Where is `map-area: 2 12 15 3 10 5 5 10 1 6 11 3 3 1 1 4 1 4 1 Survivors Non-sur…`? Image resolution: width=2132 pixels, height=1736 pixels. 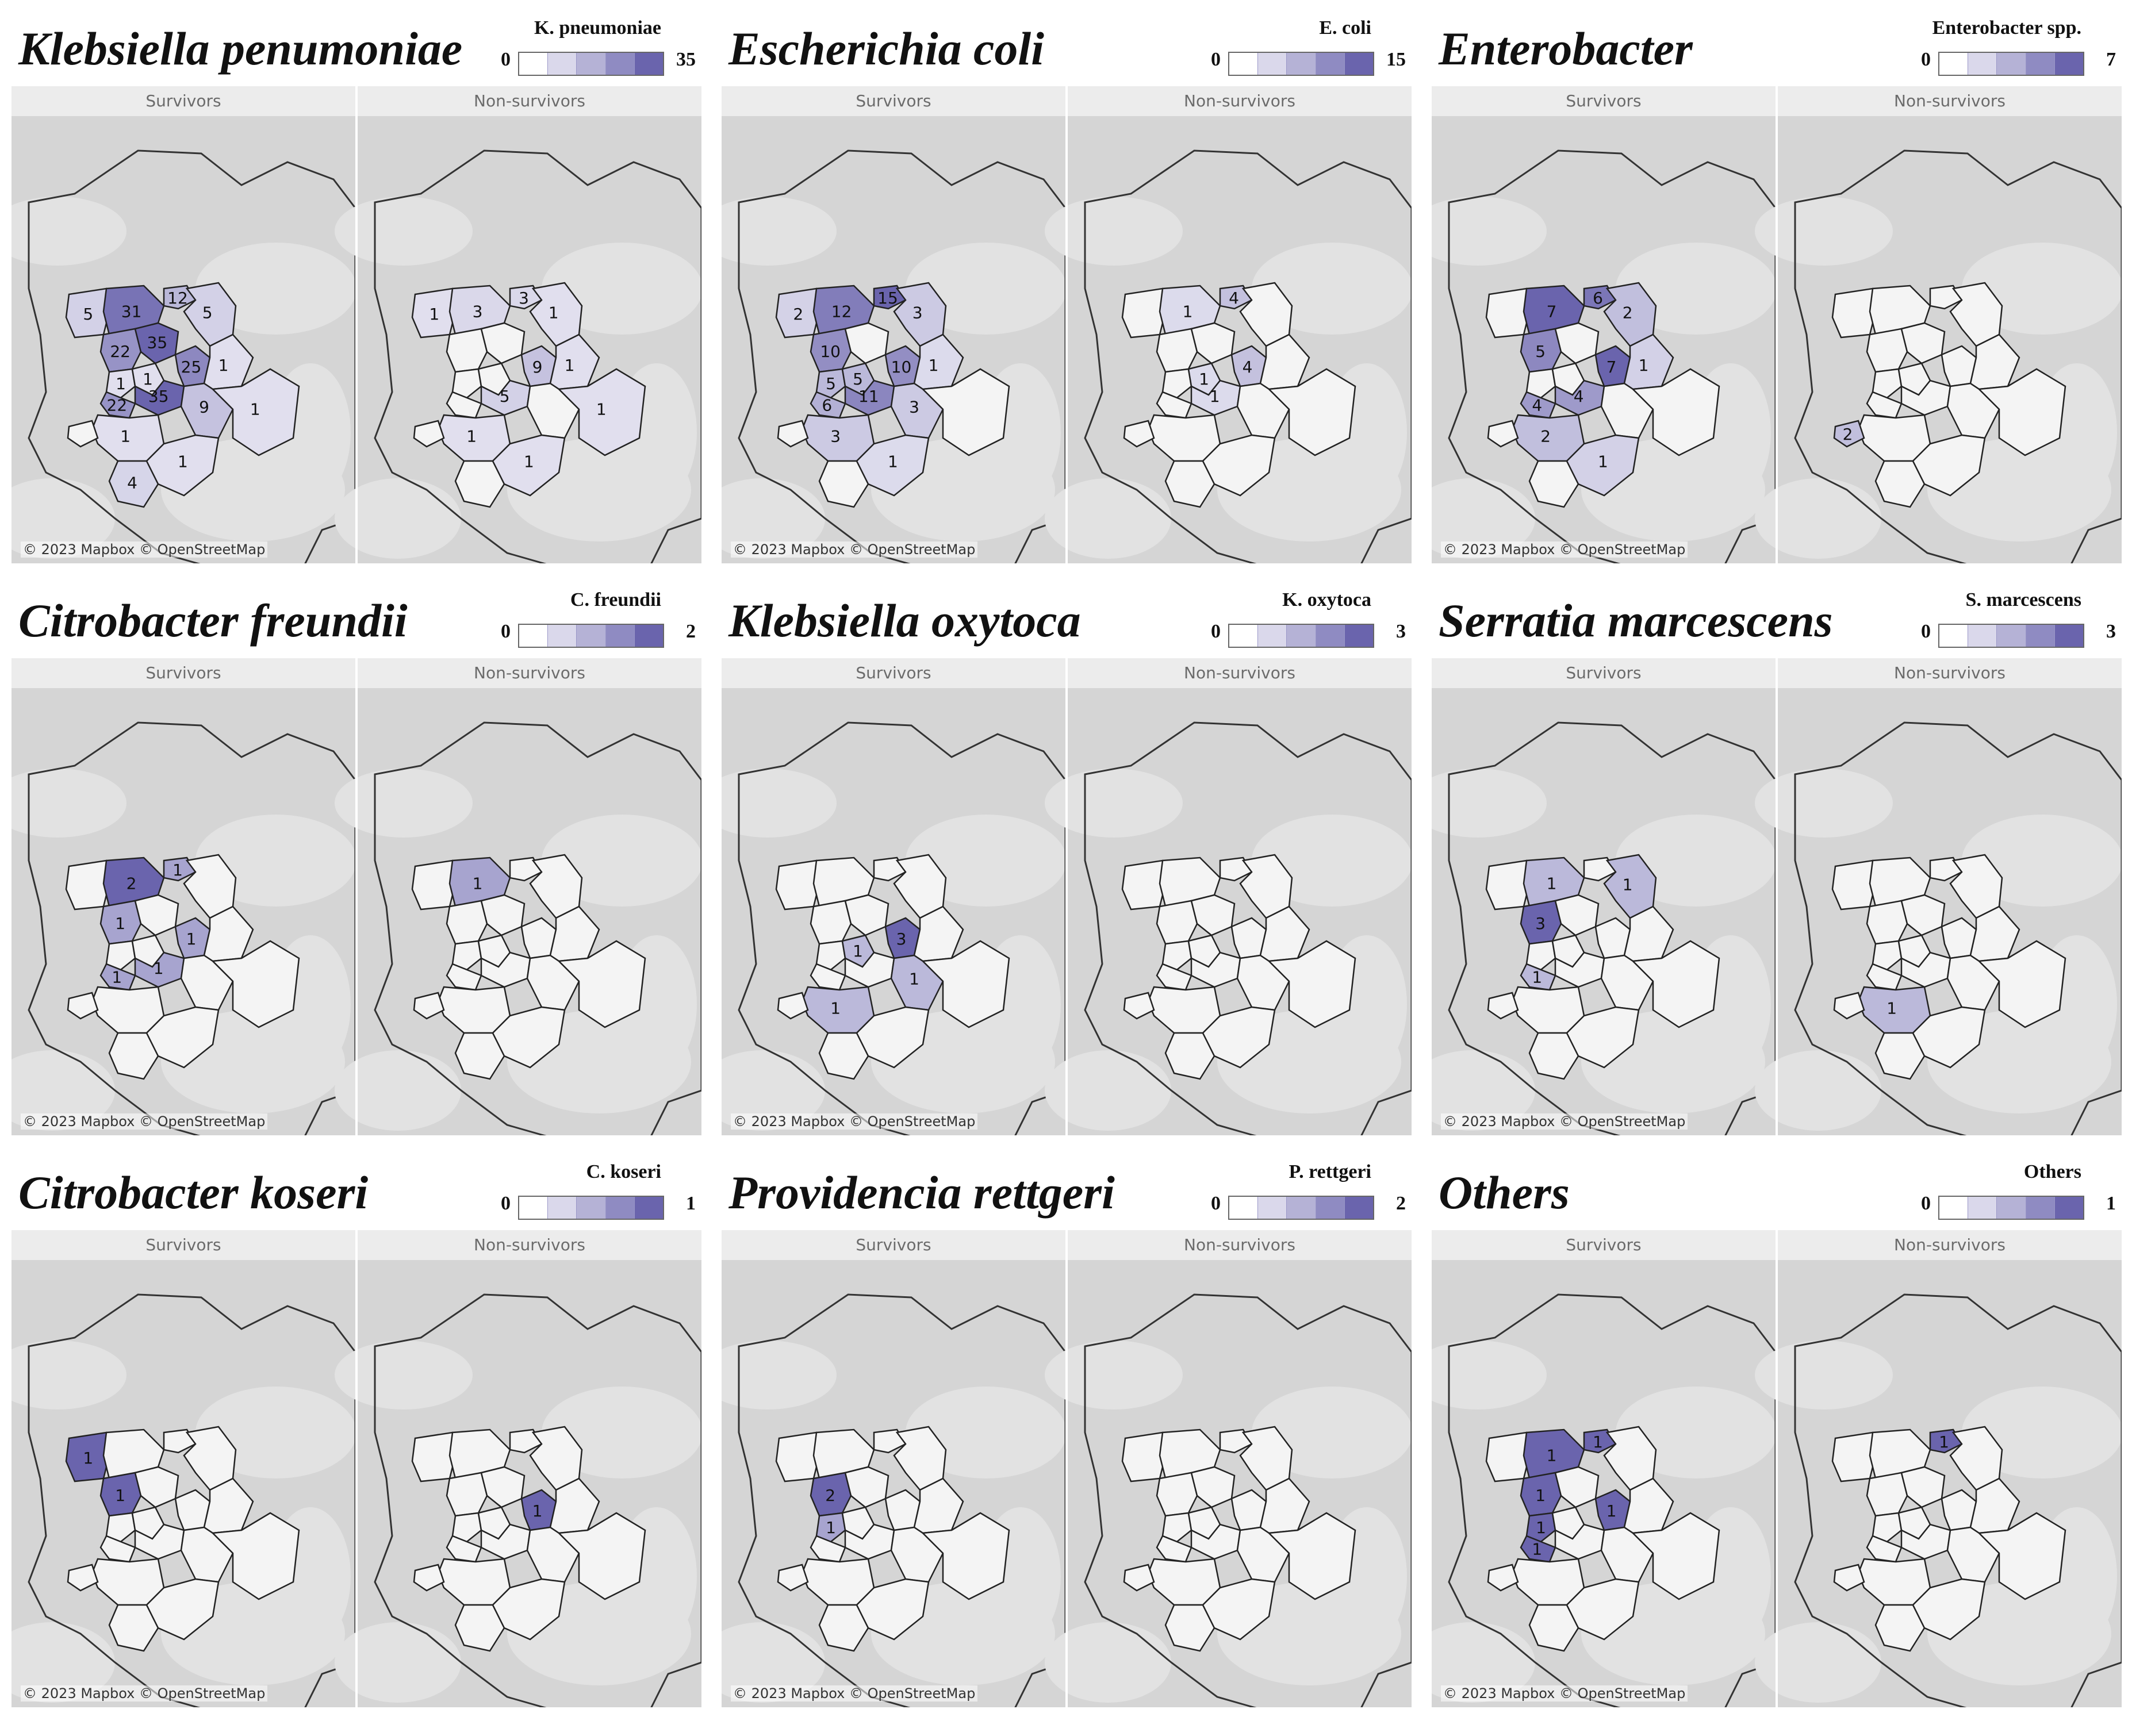 map-area: 2 12 15 3 10 5 5 10 1 6 11 3 3 1 1 4 1 4 1 Survivors Non-sur… is located at coordinates (1067, 324).